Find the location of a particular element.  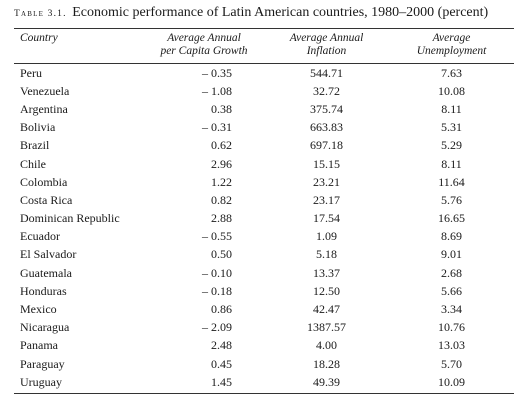

growth-cell: 2.88 is located at coordinates (221, 218).